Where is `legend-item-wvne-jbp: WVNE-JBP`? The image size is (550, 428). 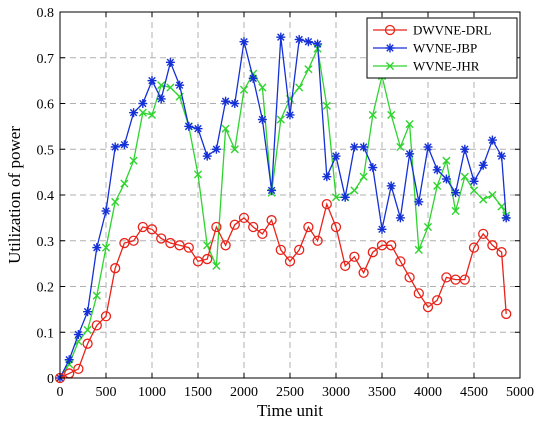 legend-item-wvne-jbp: WVNE-JBP is located at coordinates (425, 48).